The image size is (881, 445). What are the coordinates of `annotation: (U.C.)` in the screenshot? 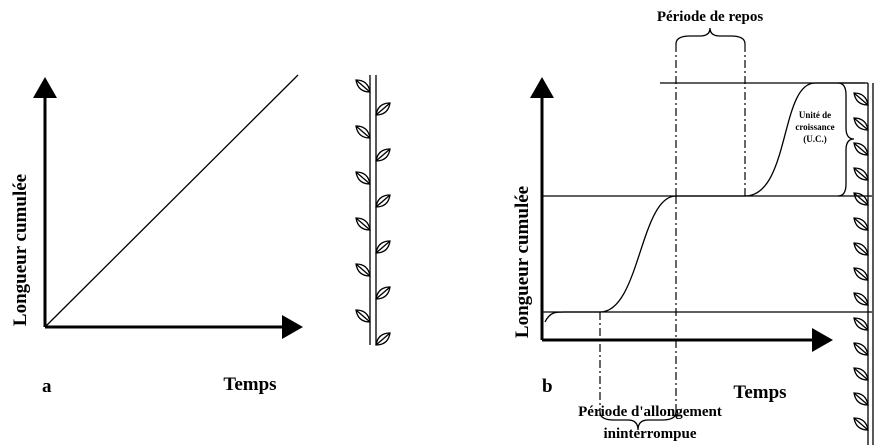 It's located at (815, 139).